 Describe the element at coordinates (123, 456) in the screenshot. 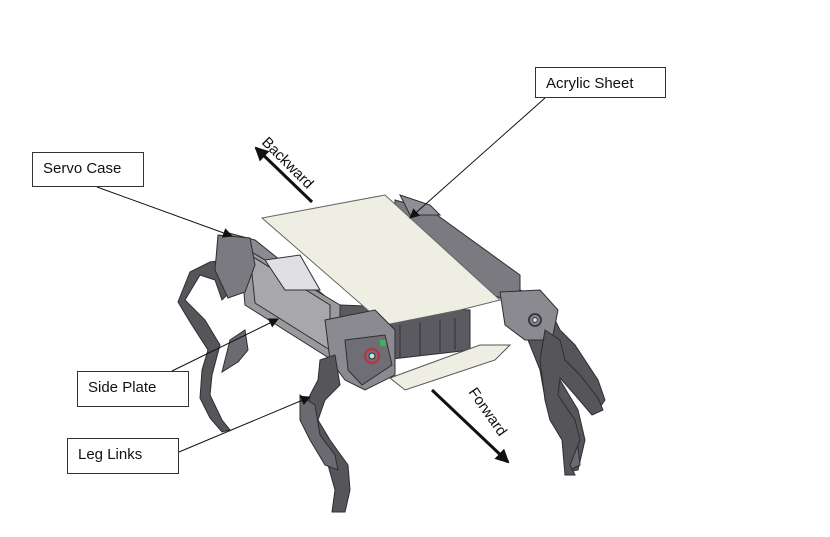

I see `leg-links-callout: Leg Links` at that location.